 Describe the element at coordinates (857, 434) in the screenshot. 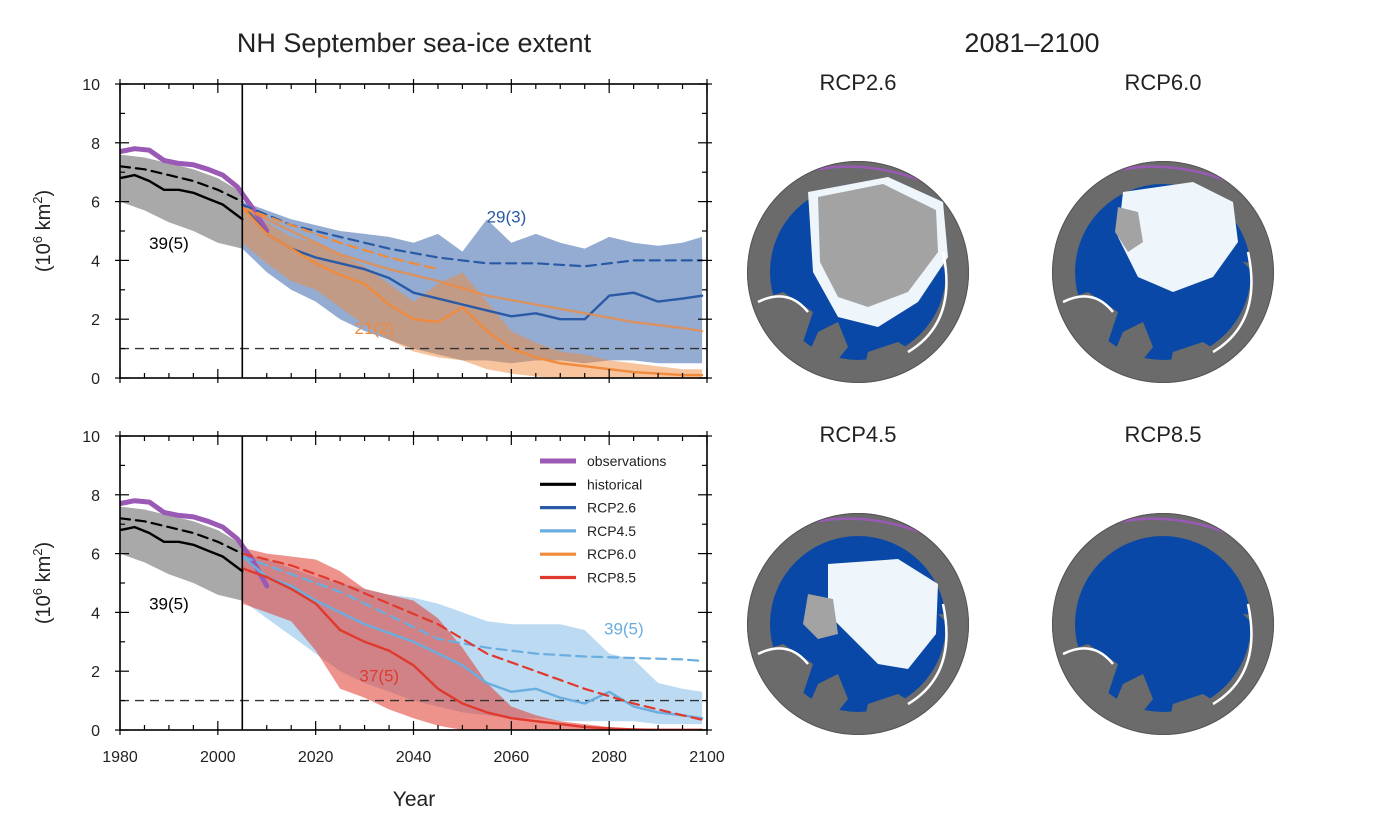

I see `map-label: RCP4.5` at that location.